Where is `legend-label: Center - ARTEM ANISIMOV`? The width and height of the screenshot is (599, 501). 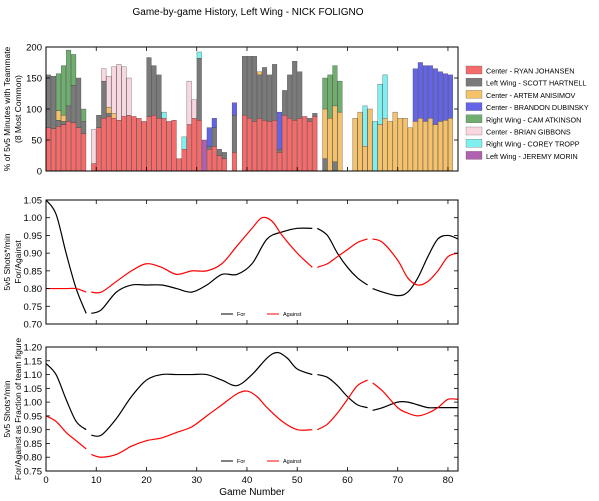
legend-label: Center - ARTEM ANISIMOV is located at coordinates (531, 95).